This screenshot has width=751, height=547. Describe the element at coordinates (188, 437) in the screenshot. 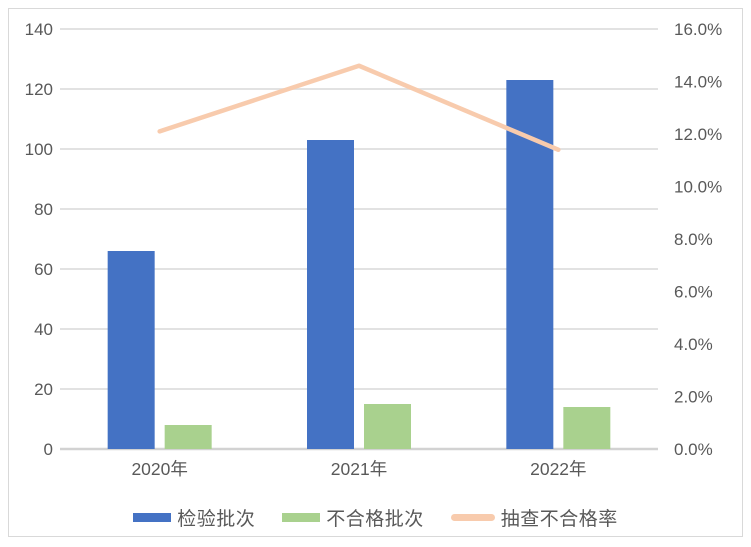

I see `bar-不合格批次-2020年` at that location.